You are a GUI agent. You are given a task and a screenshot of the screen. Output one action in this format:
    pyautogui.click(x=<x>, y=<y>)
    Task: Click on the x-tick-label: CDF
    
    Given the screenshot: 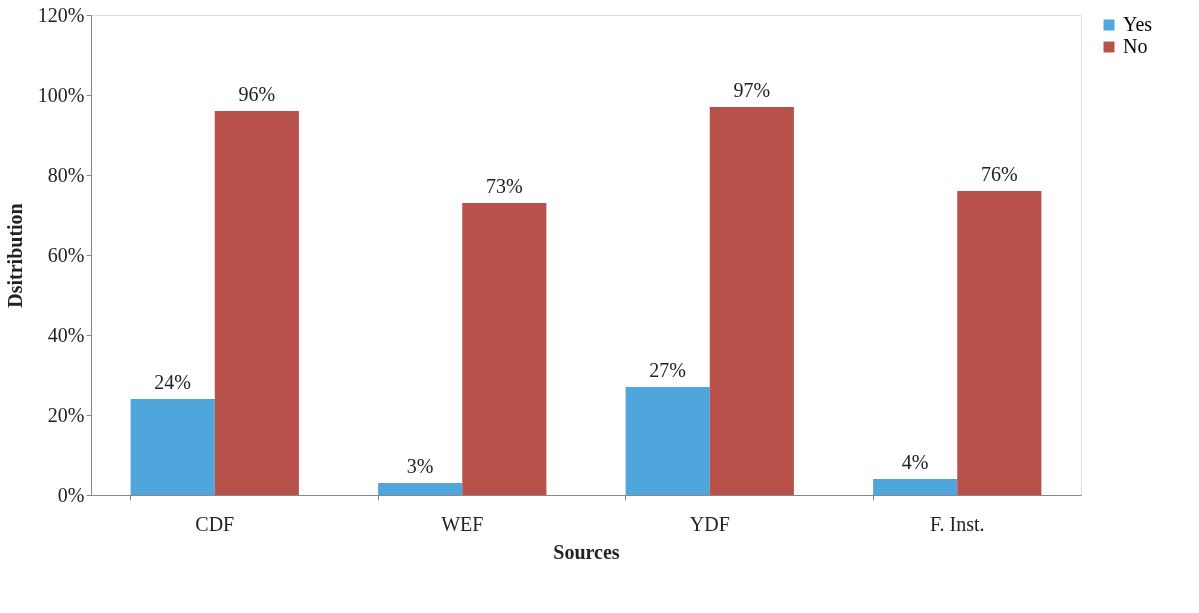 What is the action you would take?
    pyautogui.click(x=215, y=523)
    